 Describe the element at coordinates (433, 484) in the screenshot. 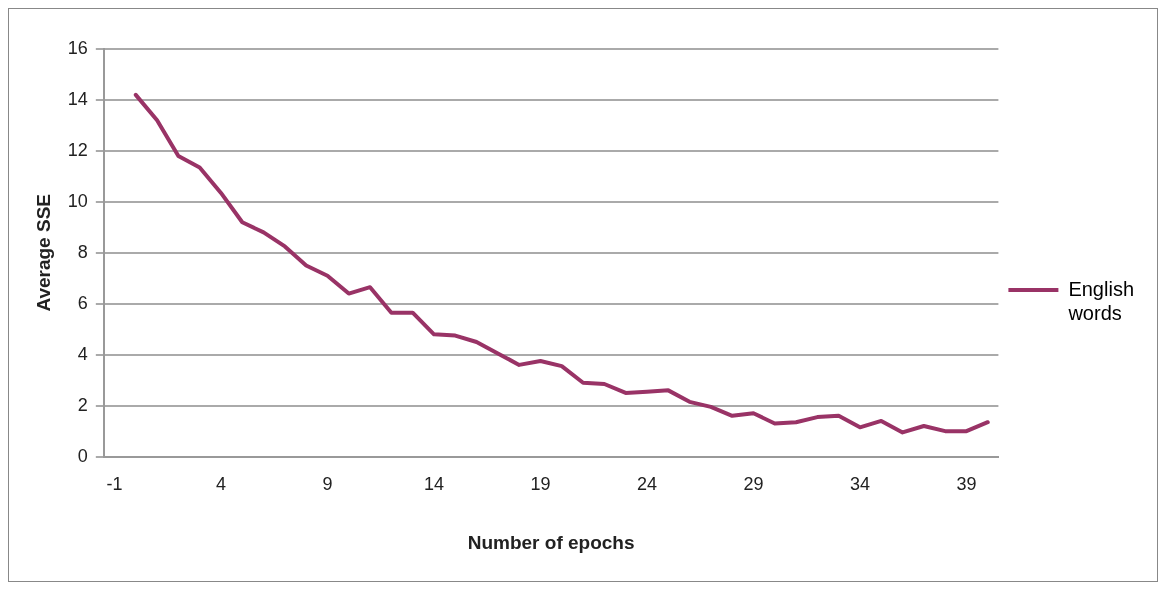

I see `x-tick-label: 14` at that location.